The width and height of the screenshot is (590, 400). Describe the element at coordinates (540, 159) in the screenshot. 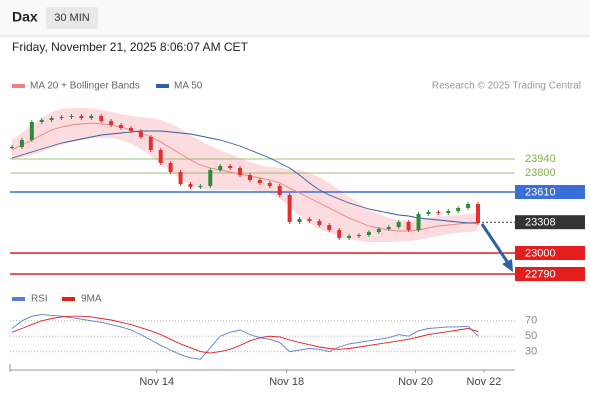

I see `price-level-label: 23940` at that location.